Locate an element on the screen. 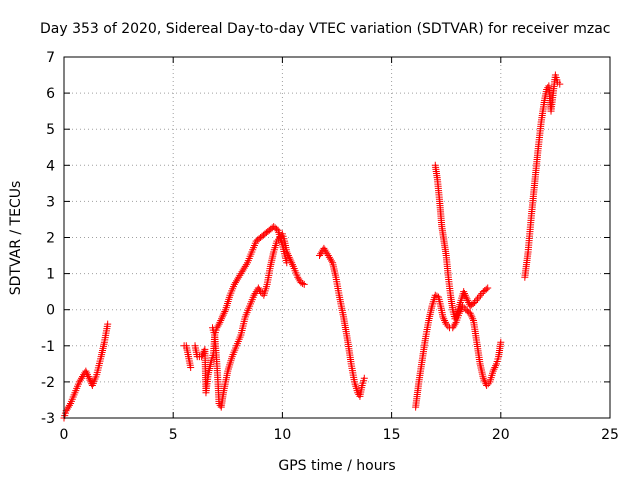  y-tick-label: 1 is located at coordinates (50, 275).